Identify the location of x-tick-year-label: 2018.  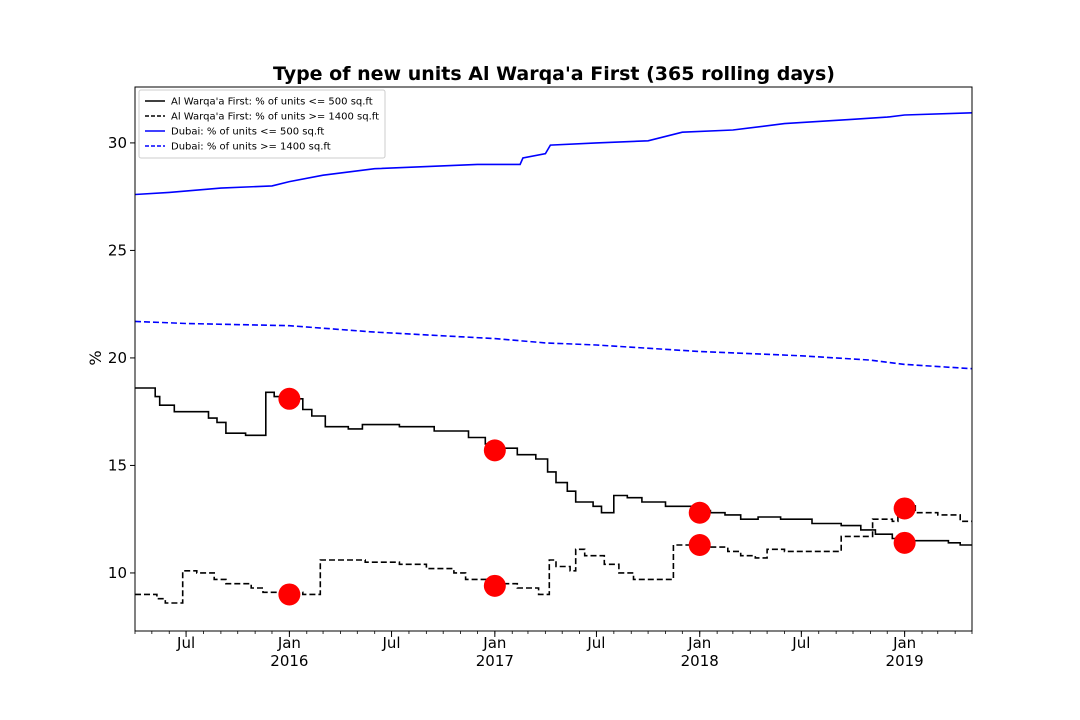
(700, 661).